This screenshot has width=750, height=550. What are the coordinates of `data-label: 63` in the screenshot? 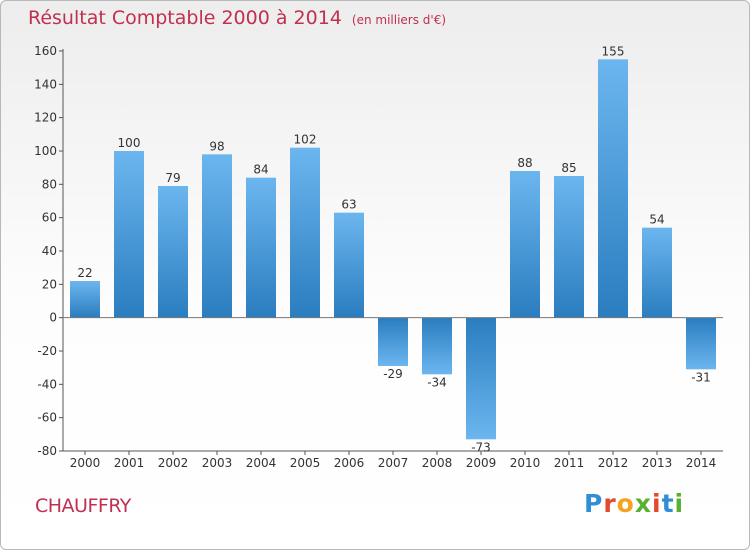 It's located at (348, 205).